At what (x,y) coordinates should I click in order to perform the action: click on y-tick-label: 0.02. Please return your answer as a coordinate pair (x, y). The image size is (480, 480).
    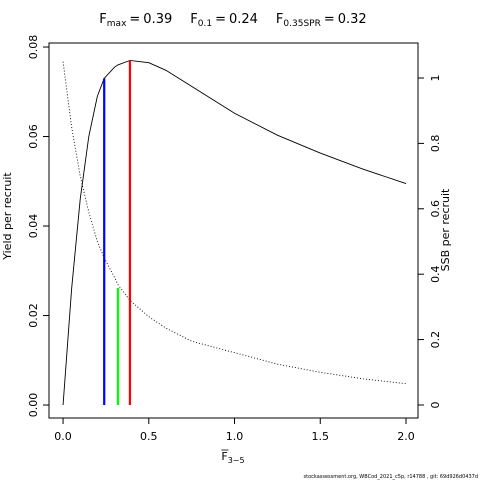
    Looking at the image, I should click on (33, 315).